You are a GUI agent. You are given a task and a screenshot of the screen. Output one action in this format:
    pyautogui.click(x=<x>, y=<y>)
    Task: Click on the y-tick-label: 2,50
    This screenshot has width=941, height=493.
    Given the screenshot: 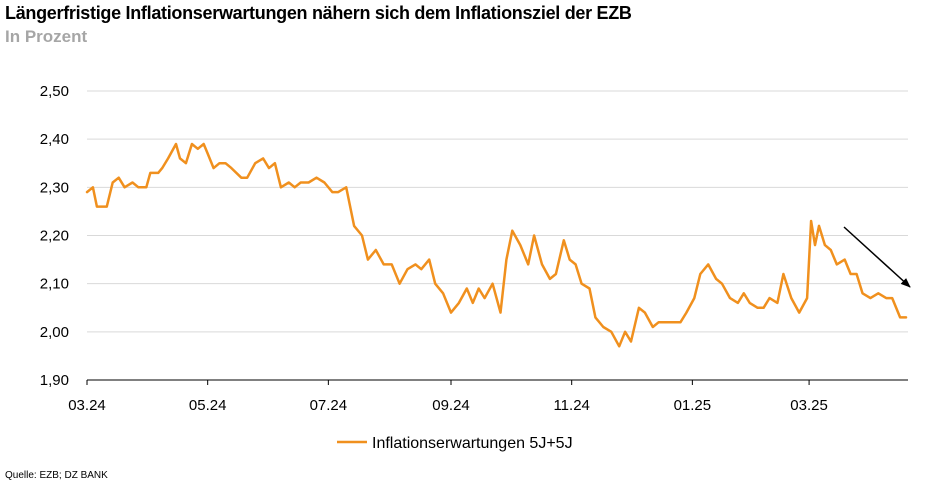 What is the action you would take?
    pyautogui.click(x=54, y=91)
    